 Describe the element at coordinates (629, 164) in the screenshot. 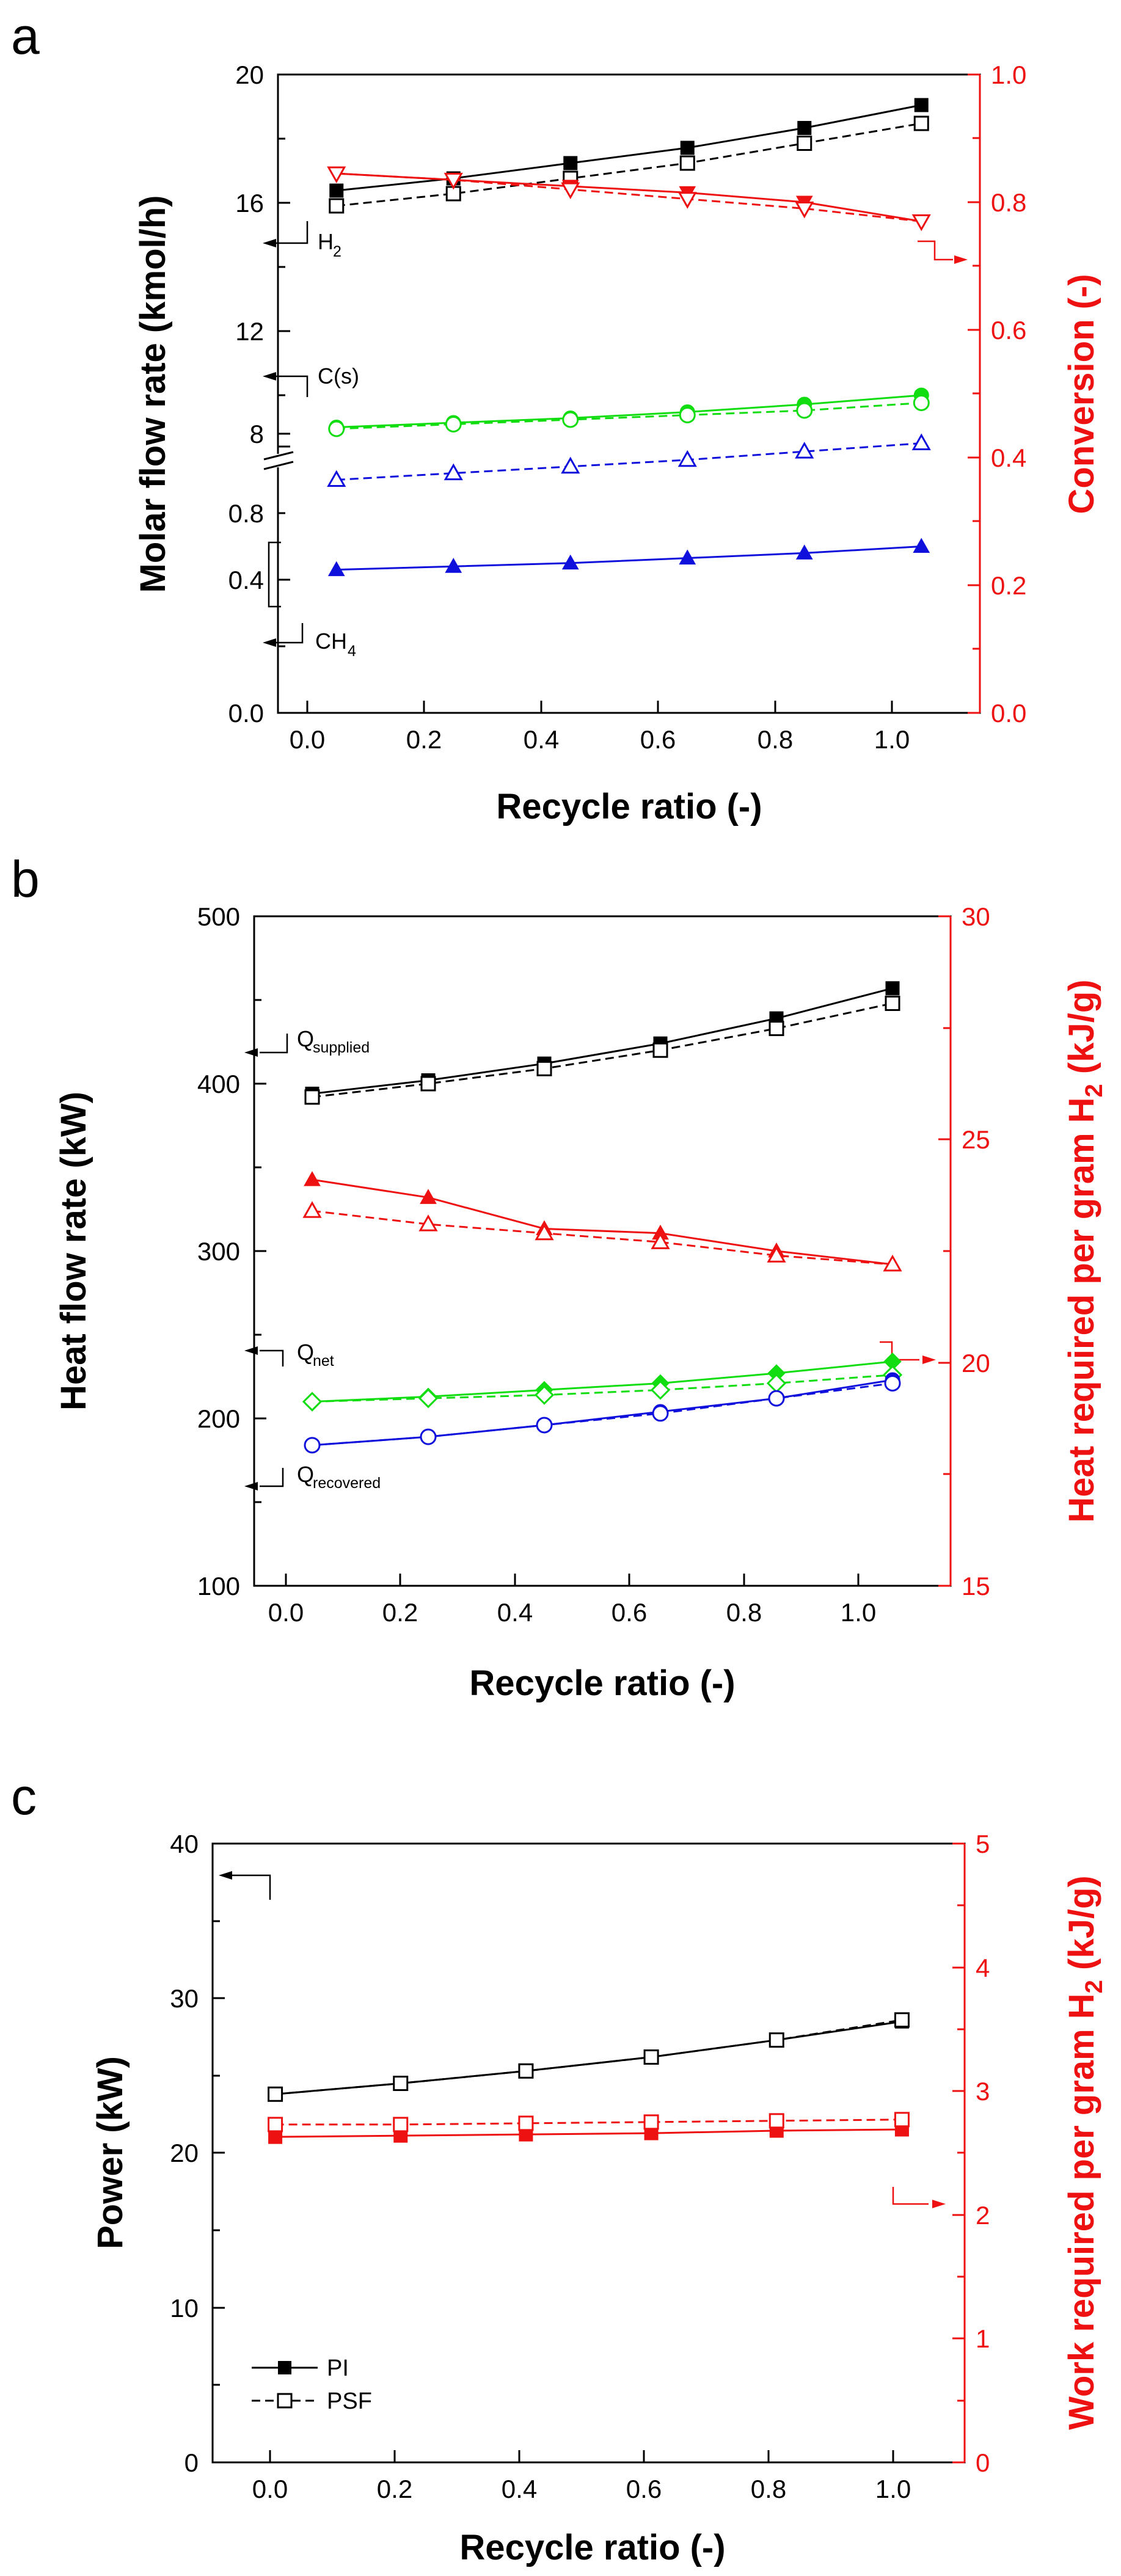

I see `series-h2-psf` at that location.